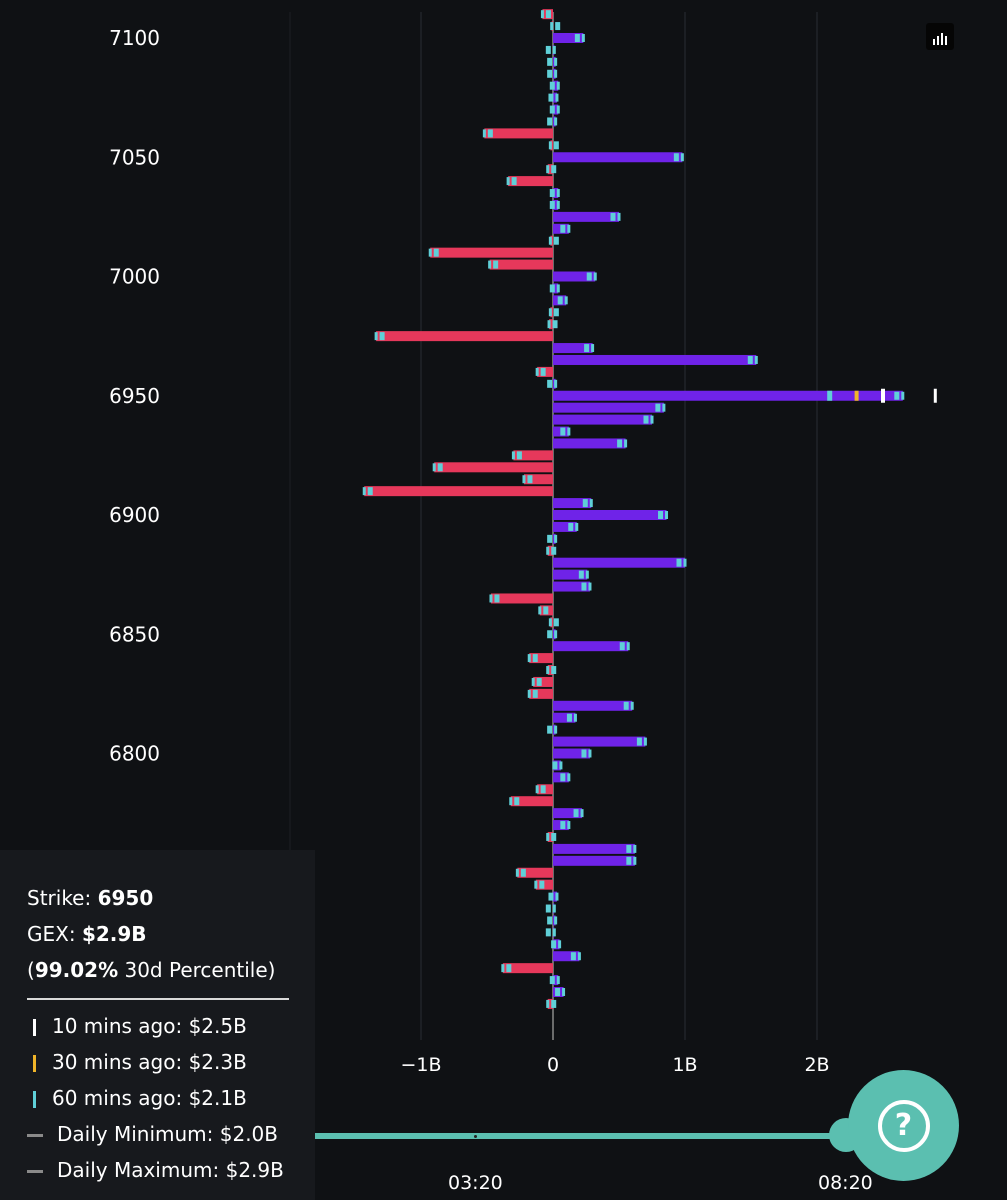 Image resolution: width=1007 pixels, height=1200 pixels. What do you see at coordinates (420, 1065) in the screenshot?
I see `x-tick-label-0: −1B` at bounding box center [420, 1065].